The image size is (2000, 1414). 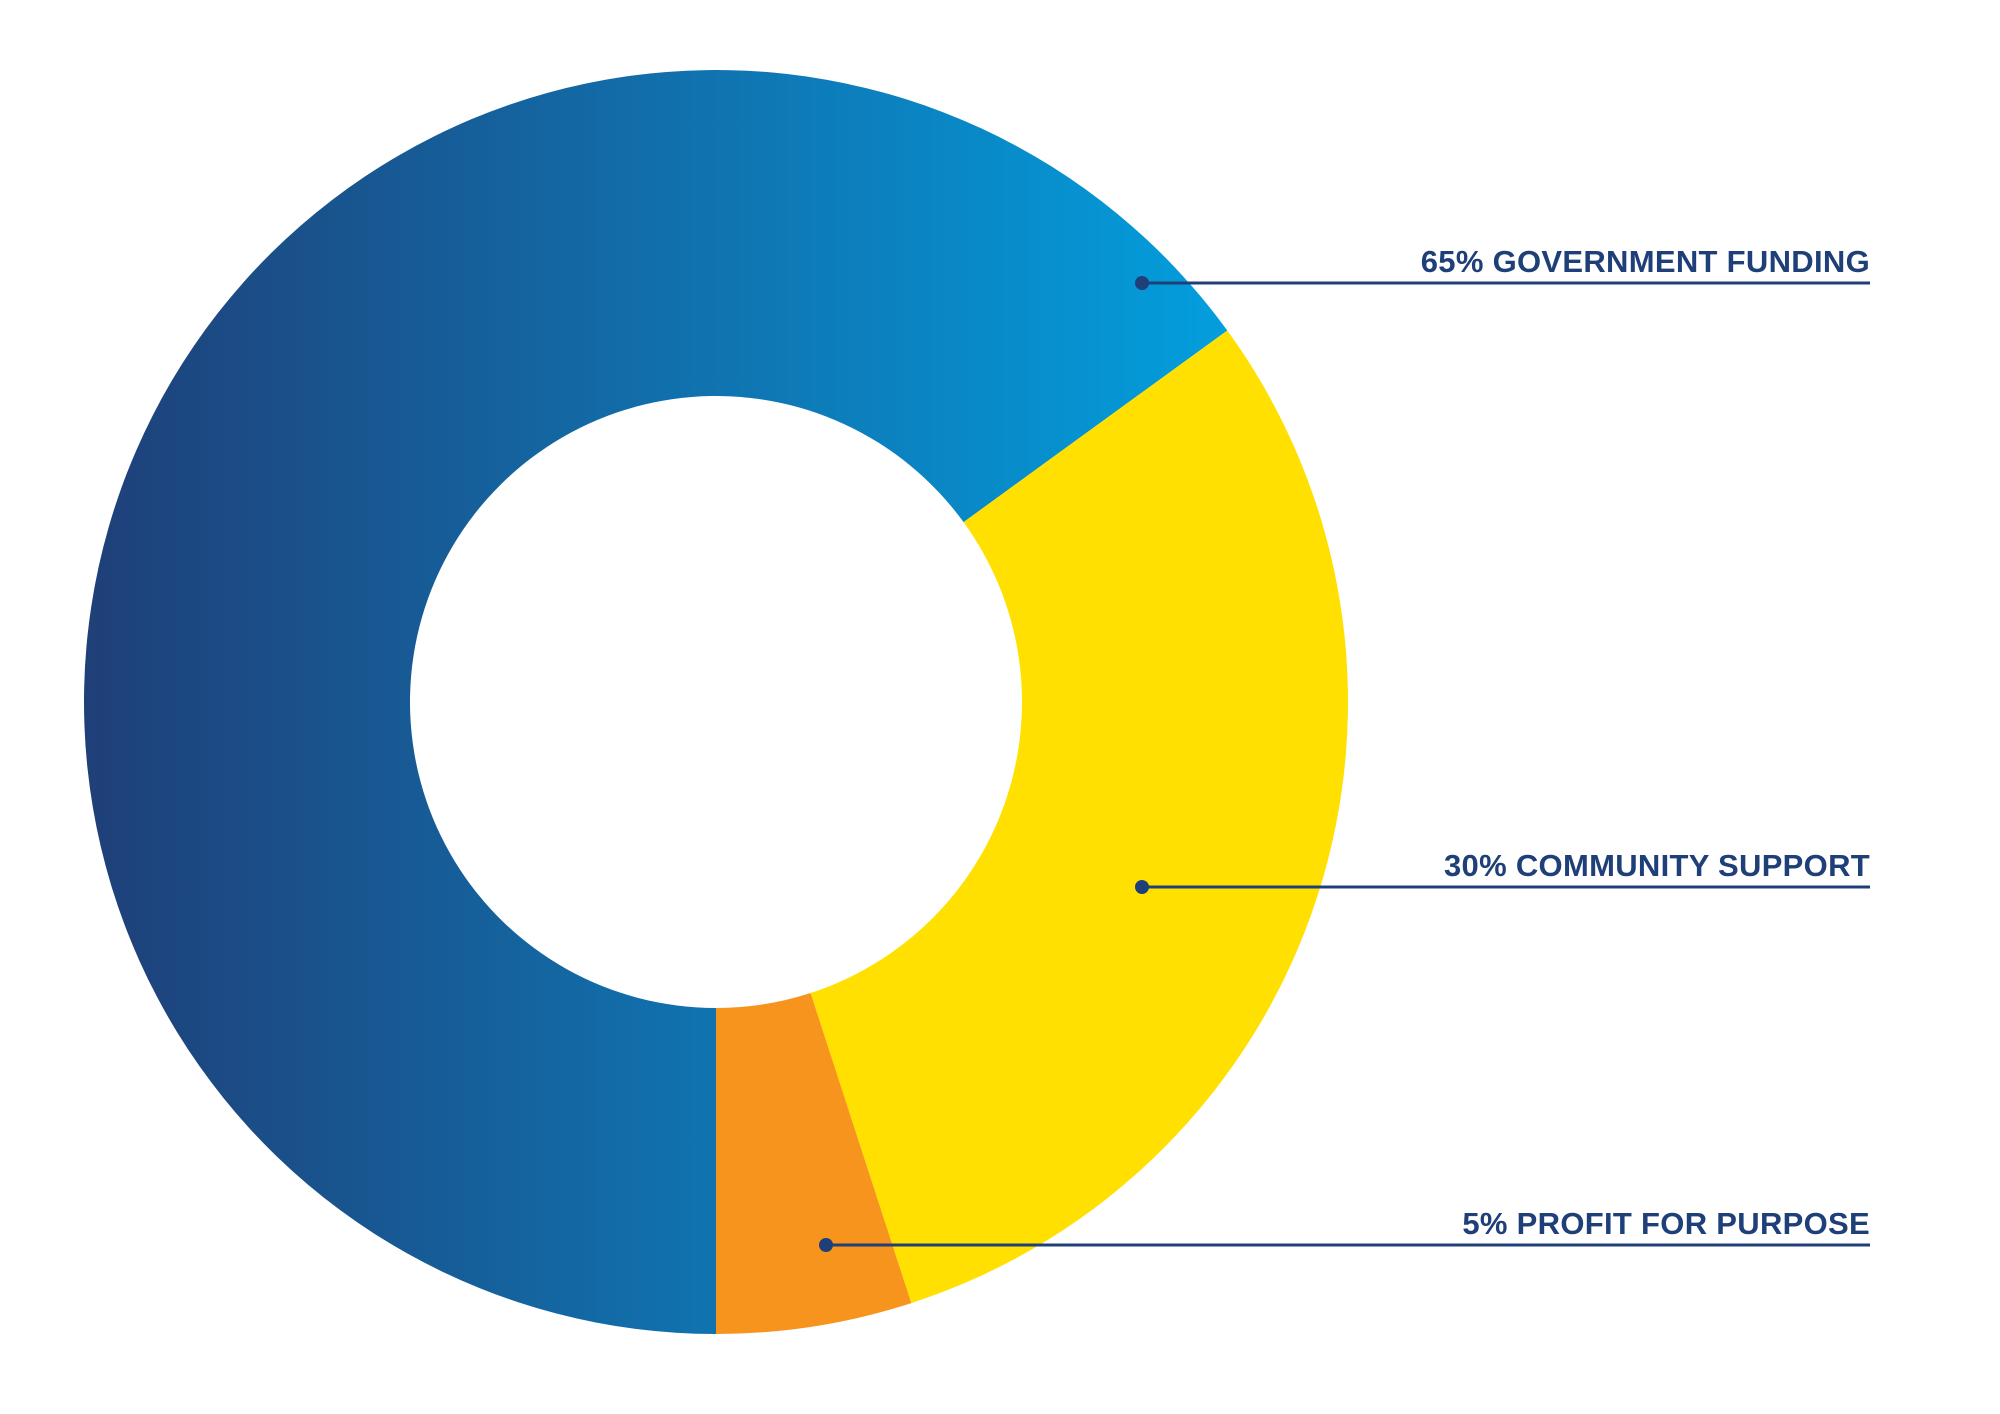 I want to click on callout-dot-community-support, so click(x=1142, y=887).